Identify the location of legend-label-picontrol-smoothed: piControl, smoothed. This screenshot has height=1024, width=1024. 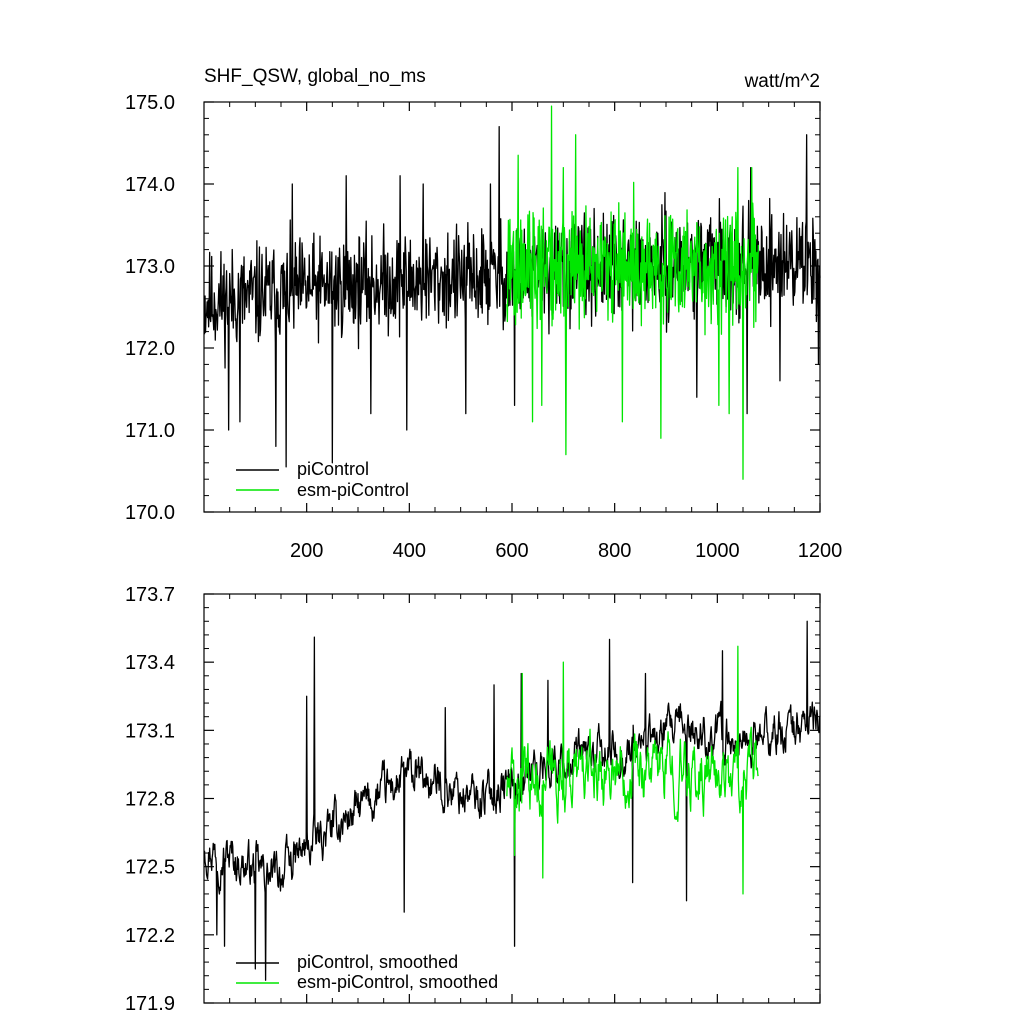
(377, 962).